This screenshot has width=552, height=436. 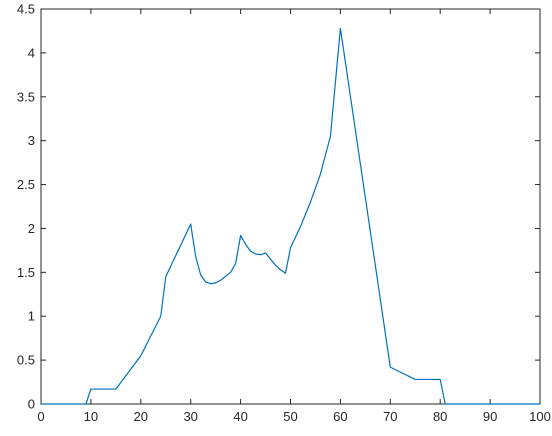 I want to click on x-tick-label: 70, so click(x=390, y=416).